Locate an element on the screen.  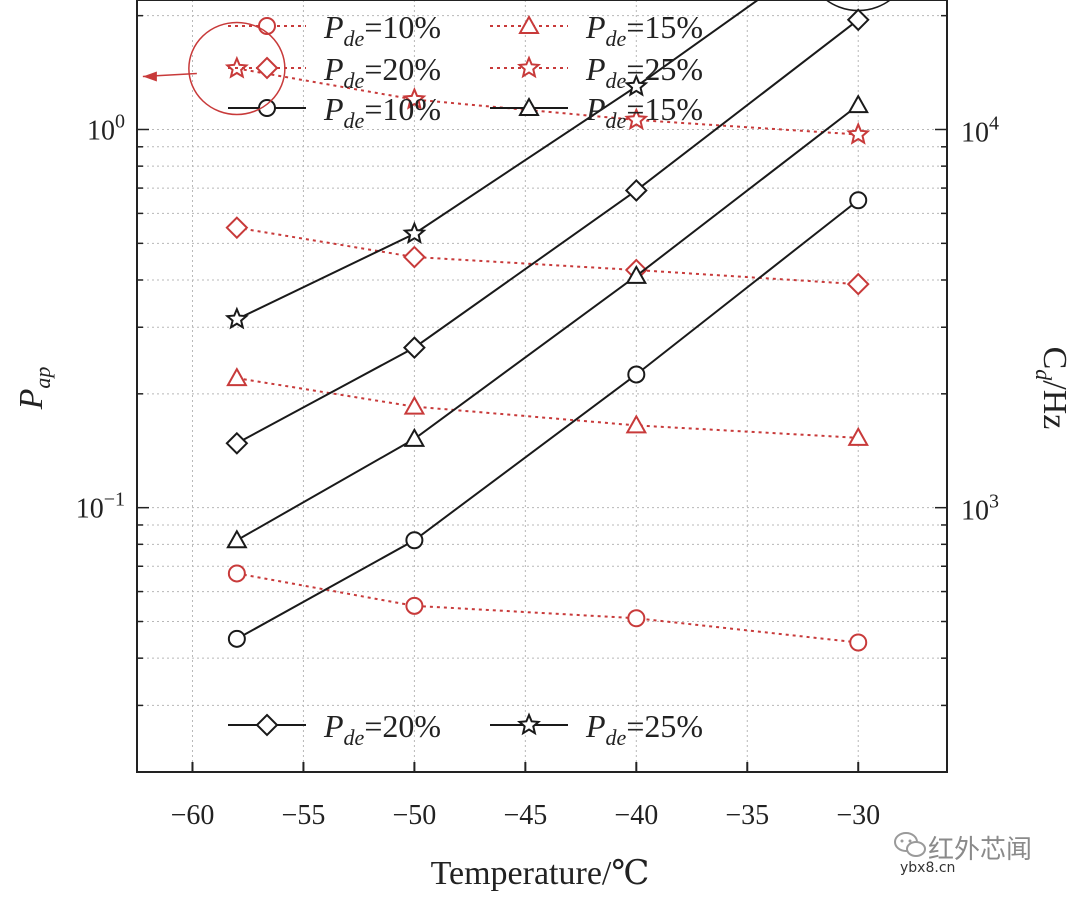
y-right-title-rest: /Hz is located at coordinates (1054, 404).